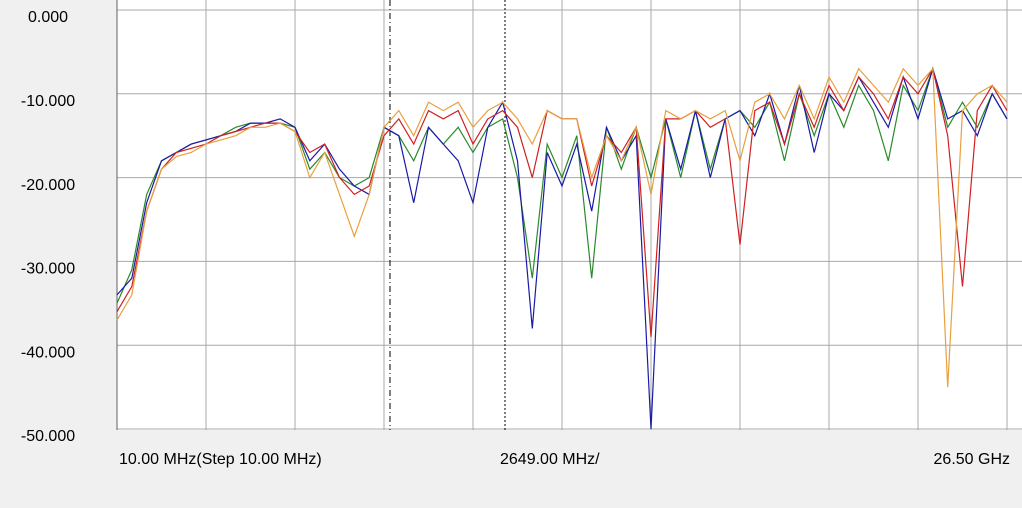 This screenshot has width=1022, height=508. What do you see at coordinates (48, 17) in the screenshot?
I see `y-tick-label: 0.000` at bounding box center [48, 17].